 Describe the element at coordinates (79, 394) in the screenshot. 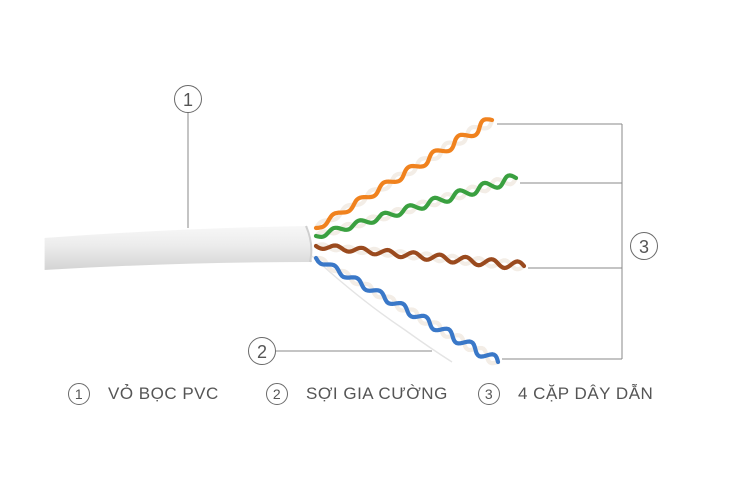

I see `legend-number-1: 1` at that location.